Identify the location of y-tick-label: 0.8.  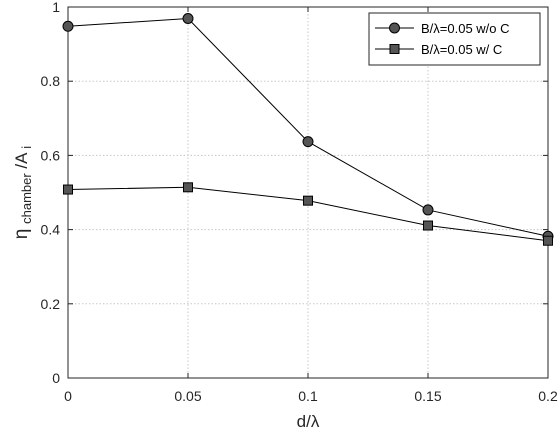
(51, 81).